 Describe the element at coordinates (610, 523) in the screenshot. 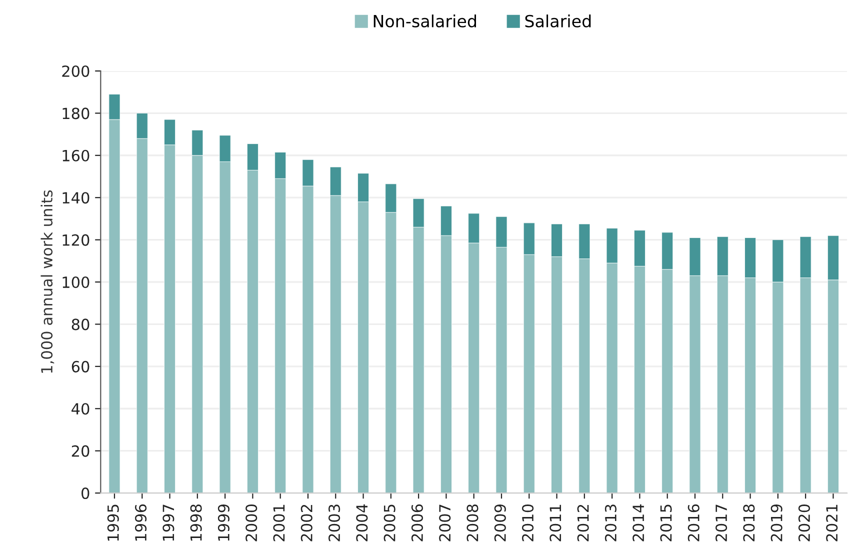

I see `x-tick-label: 2013` at that location.